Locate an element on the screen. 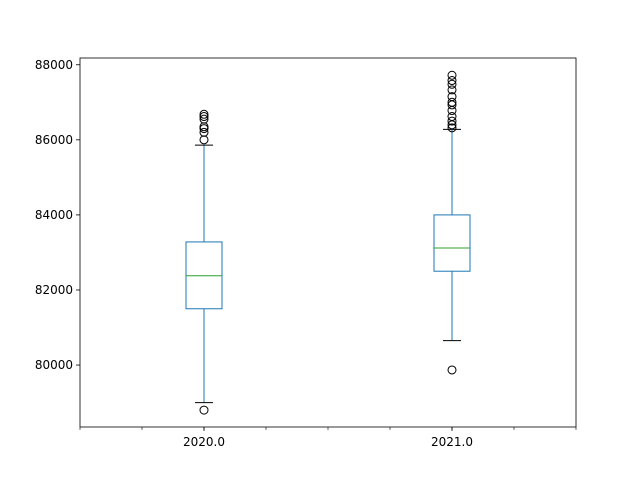  x-axis: 2020.0 2021.0 is located at coordinates (328, 438).